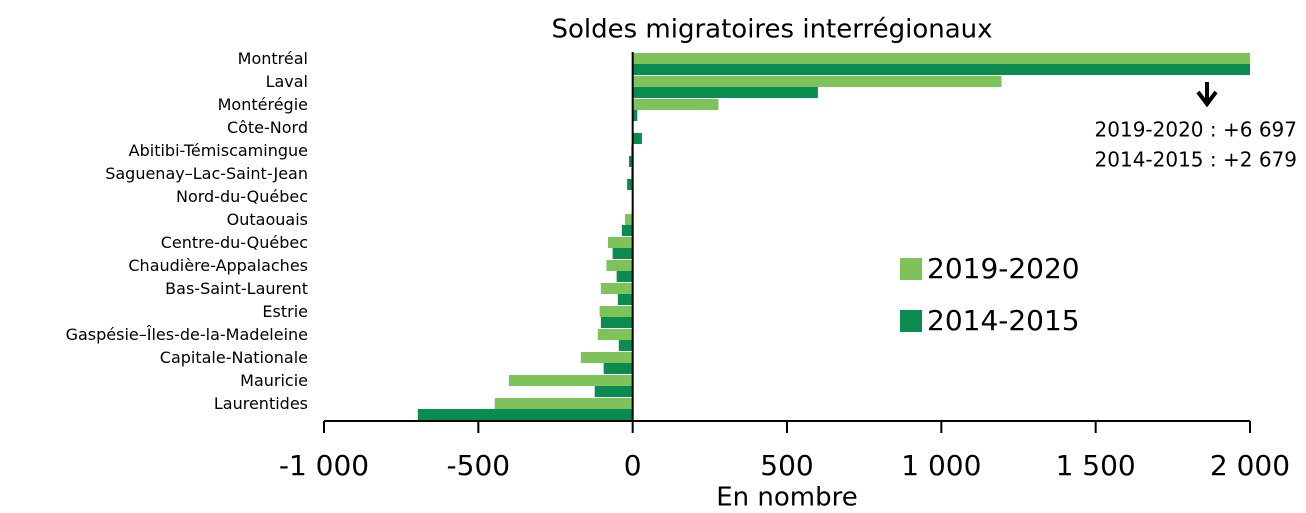 The image size is (1306, 513). I want to click on category-label: Laval, so click(287, 81).